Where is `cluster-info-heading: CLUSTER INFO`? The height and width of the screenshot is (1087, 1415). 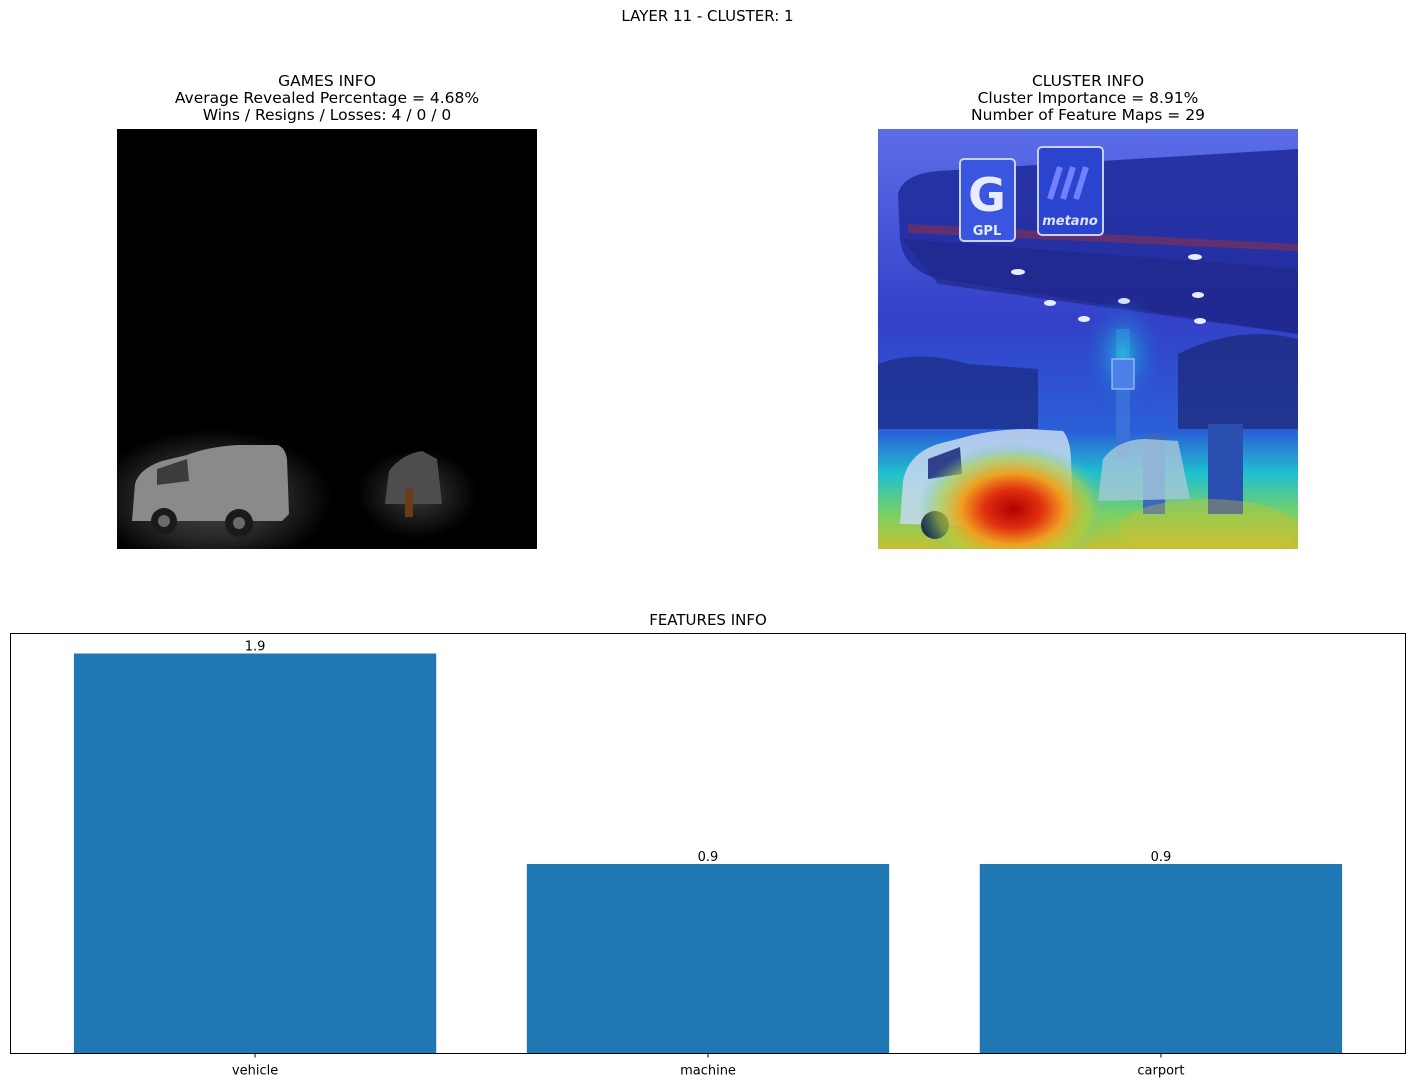
cluster-info-heading: CLUSTER INFO is located at coordinates (1088, 81).